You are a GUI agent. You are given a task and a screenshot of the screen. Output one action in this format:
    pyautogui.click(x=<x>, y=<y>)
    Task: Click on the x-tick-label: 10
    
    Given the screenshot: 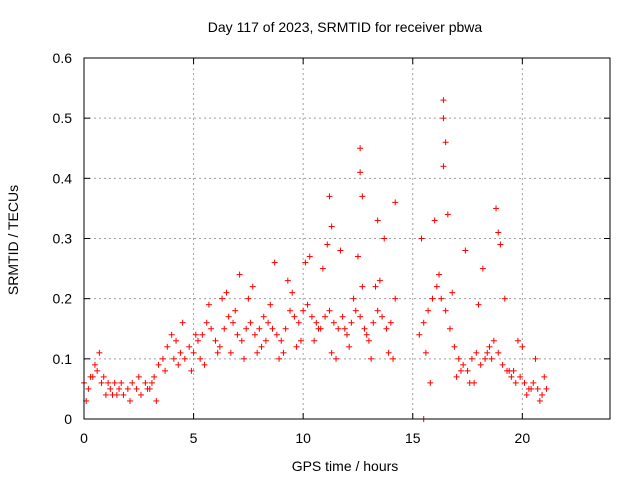 What is the action you would take?
    pyautogui.click(x=303, y=438)
    